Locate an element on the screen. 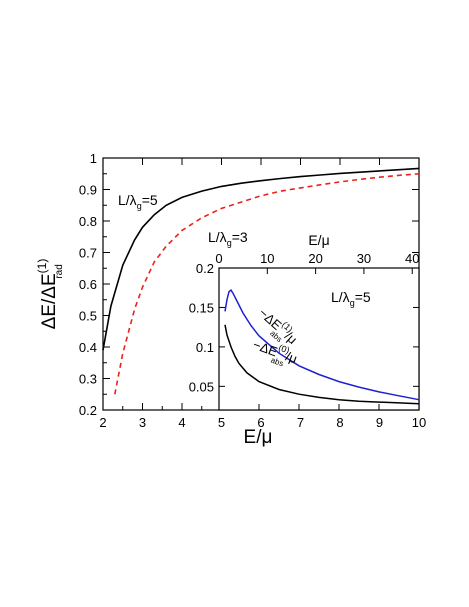  inset-top-x-tick-label-1: 10 is located at coordinates (267, 258).